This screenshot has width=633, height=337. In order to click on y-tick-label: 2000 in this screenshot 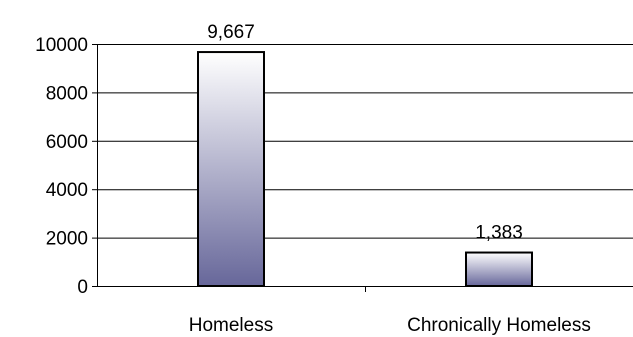, I will do `click(67, 239)`.